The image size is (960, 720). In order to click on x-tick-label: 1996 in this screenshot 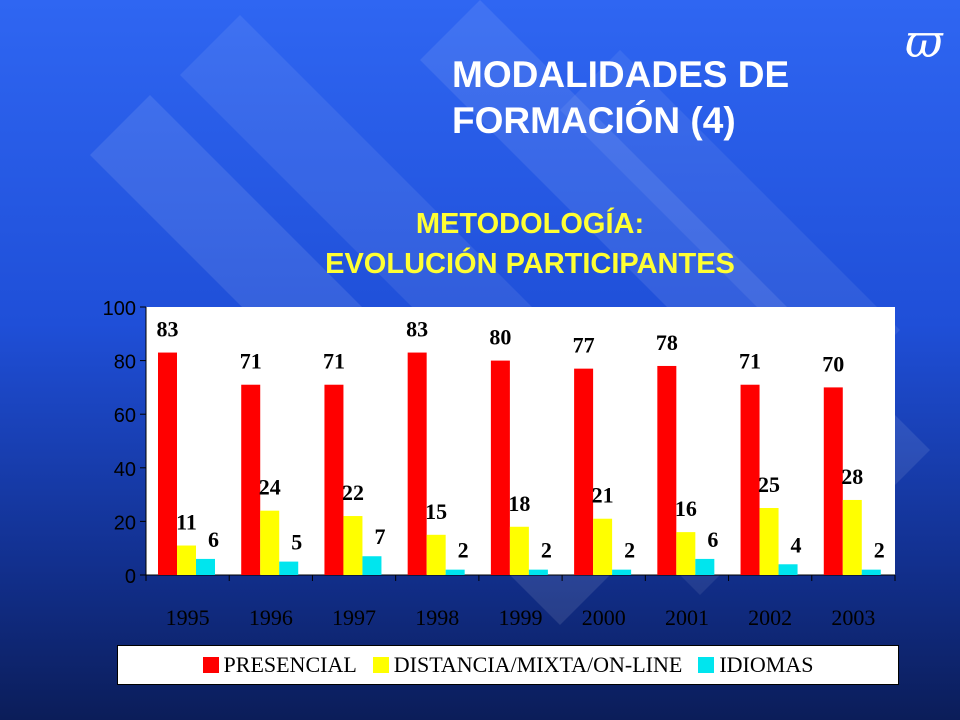, I will do `click(271, 617)`.